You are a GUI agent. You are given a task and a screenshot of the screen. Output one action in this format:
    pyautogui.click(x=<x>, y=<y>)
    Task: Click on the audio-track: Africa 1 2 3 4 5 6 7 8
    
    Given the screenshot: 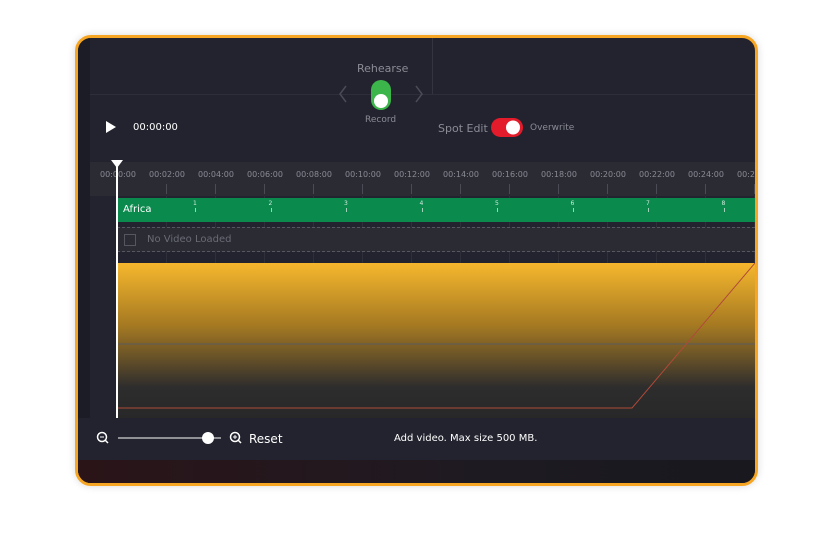 What is the action you would take?
    pyautogui.click(x=436, y=210)
    